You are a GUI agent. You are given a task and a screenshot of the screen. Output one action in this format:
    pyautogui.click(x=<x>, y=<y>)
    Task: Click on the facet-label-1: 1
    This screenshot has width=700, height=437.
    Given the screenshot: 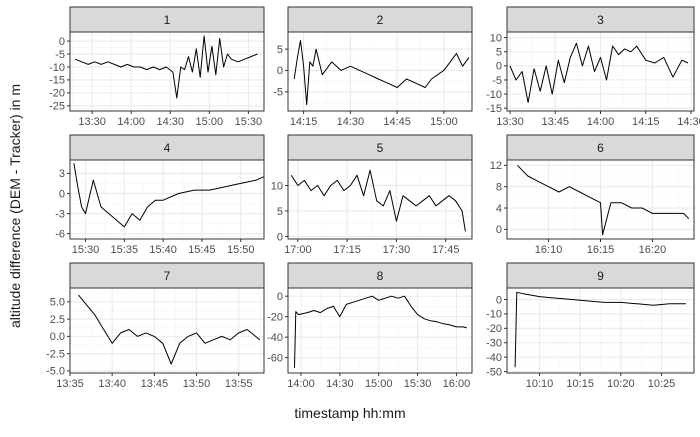 What is the action you would take?
    pyautogui.click(x=167, y=20)
    